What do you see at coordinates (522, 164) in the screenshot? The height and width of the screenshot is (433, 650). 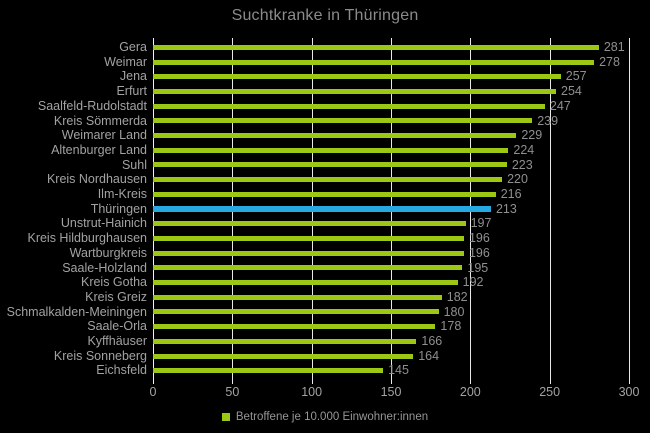 I see `value-label: 223` at bounding box center [522, 164].